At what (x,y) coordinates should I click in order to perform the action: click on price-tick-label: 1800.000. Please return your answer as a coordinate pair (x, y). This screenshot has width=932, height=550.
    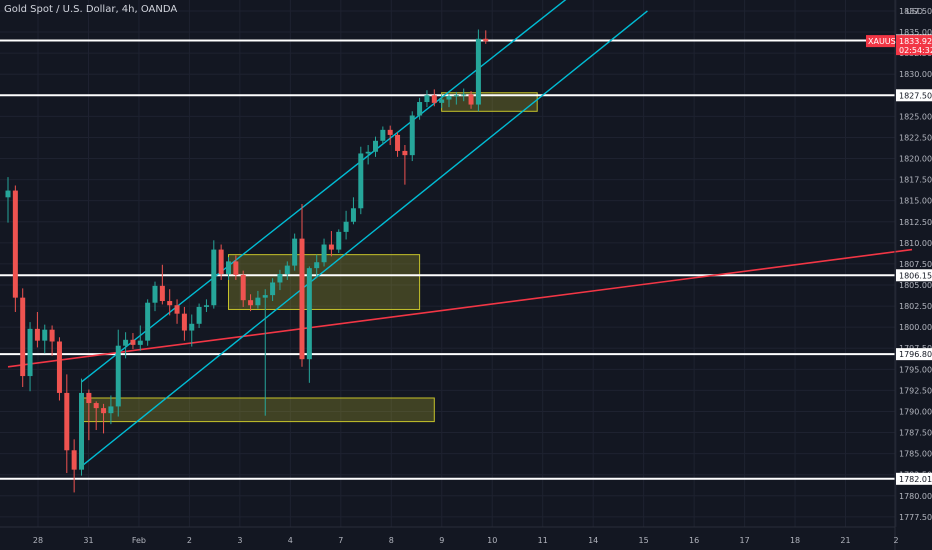
    Looking at the image, I should click on (915, 327).